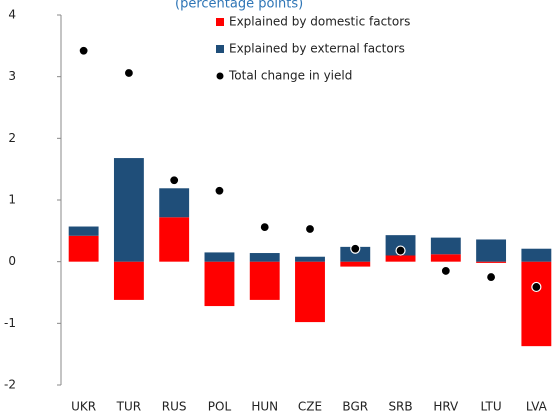 The image size is (559, 415). Describe the element at coordinates (446, 407) in the screenshot. I see `x-tick-label: HRV` at that location.